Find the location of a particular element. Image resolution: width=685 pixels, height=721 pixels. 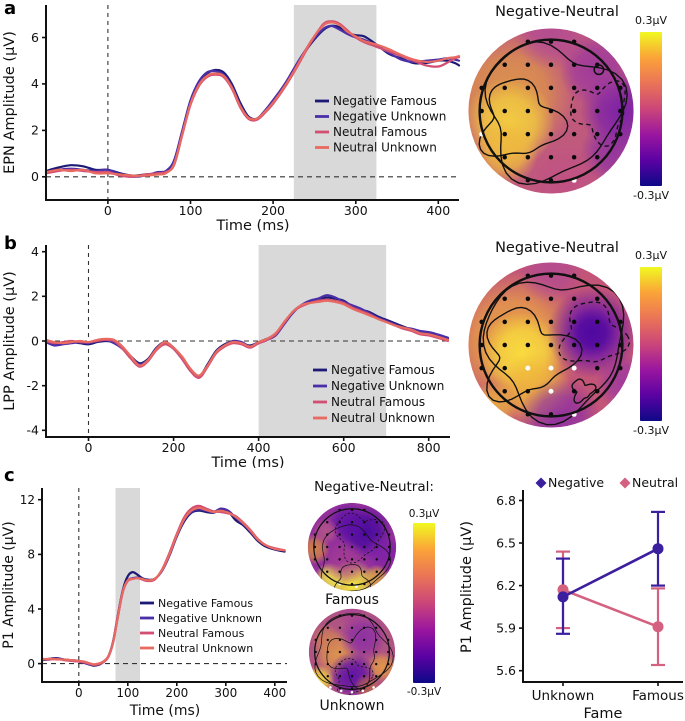

negative-neutral-topomap-b is located at coordinates (551, 345).